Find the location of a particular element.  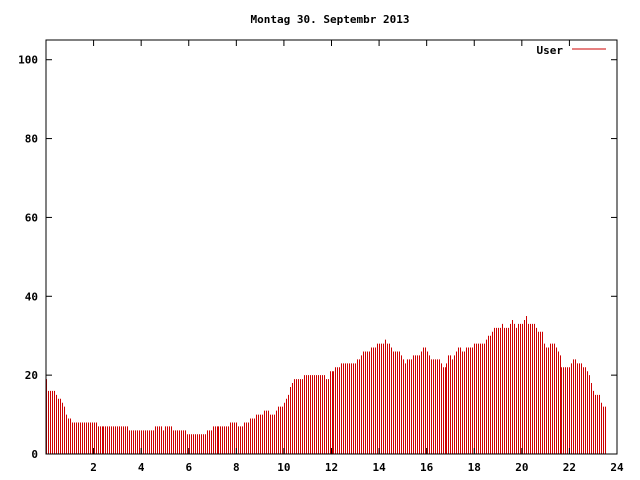

legend-label: User is located at coordinates (550, 50).